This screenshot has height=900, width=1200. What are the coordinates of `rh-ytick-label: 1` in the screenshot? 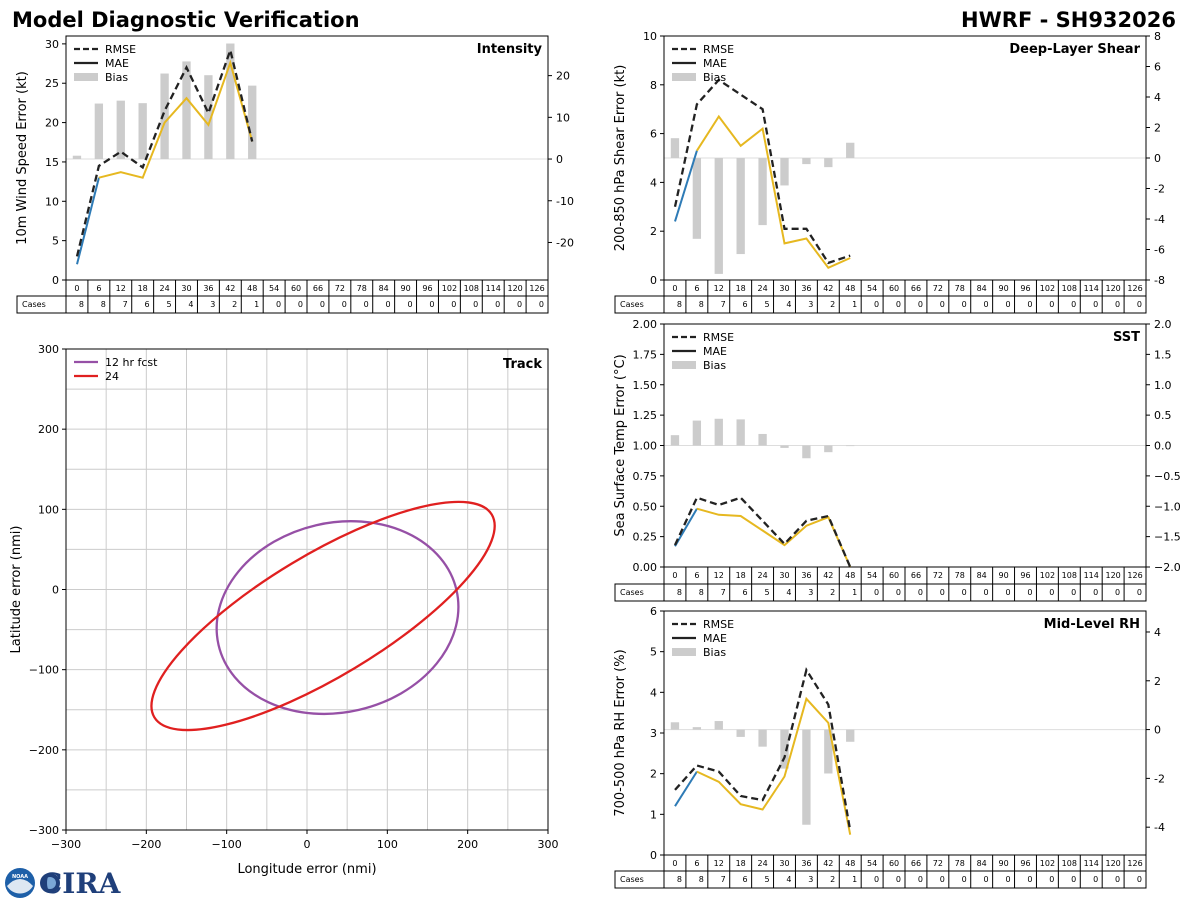 It's located at (653, 814).